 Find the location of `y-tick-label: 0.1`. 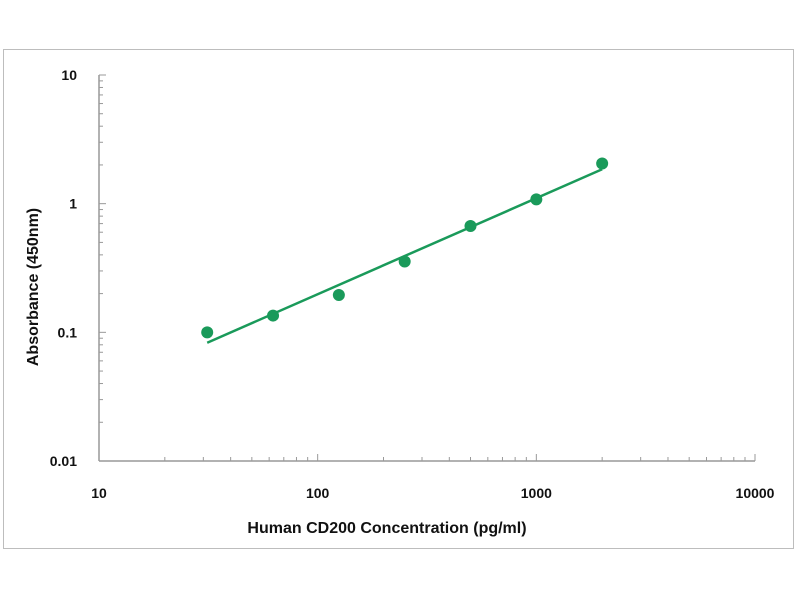

y-tick-label: 0.1 is located at coordinates (68, 332).